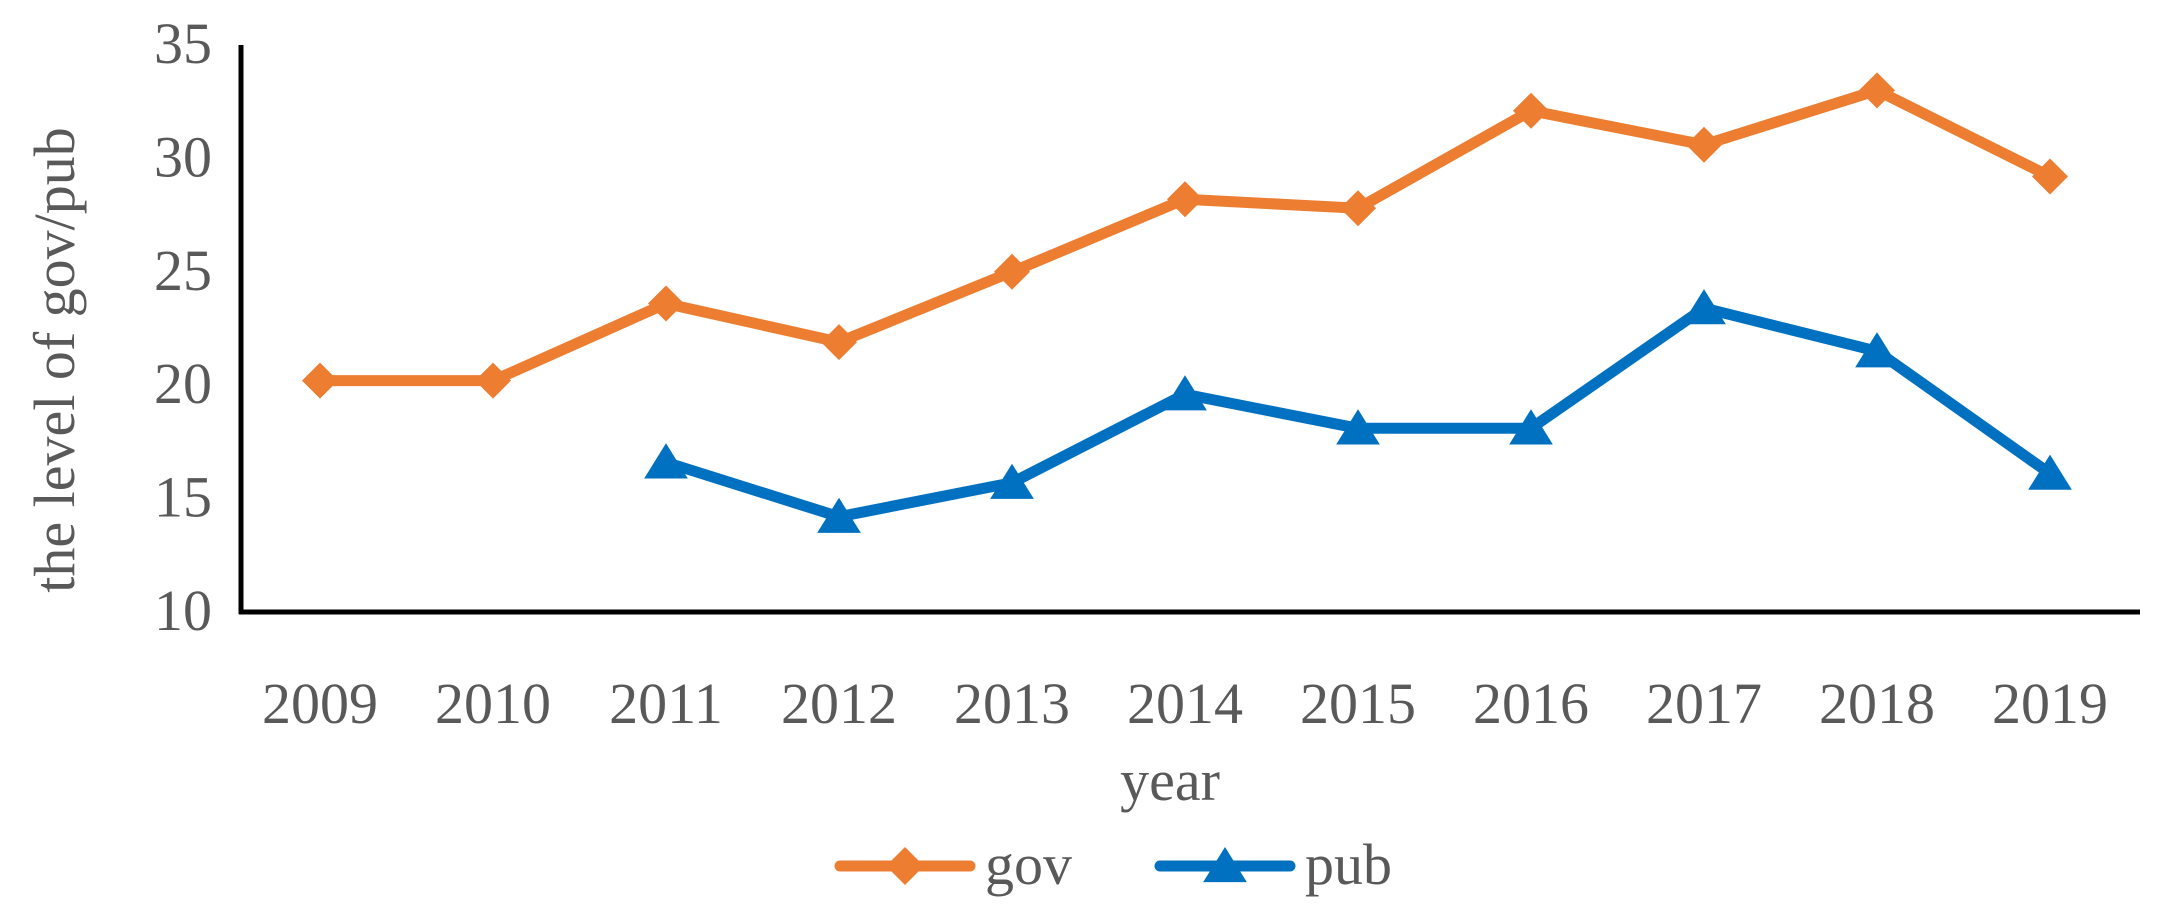 This screenshot has width=2160, height=924. Describe the element at coordinates (1113, 864) in the screenshot. I see `legend: gov pub` at that location.